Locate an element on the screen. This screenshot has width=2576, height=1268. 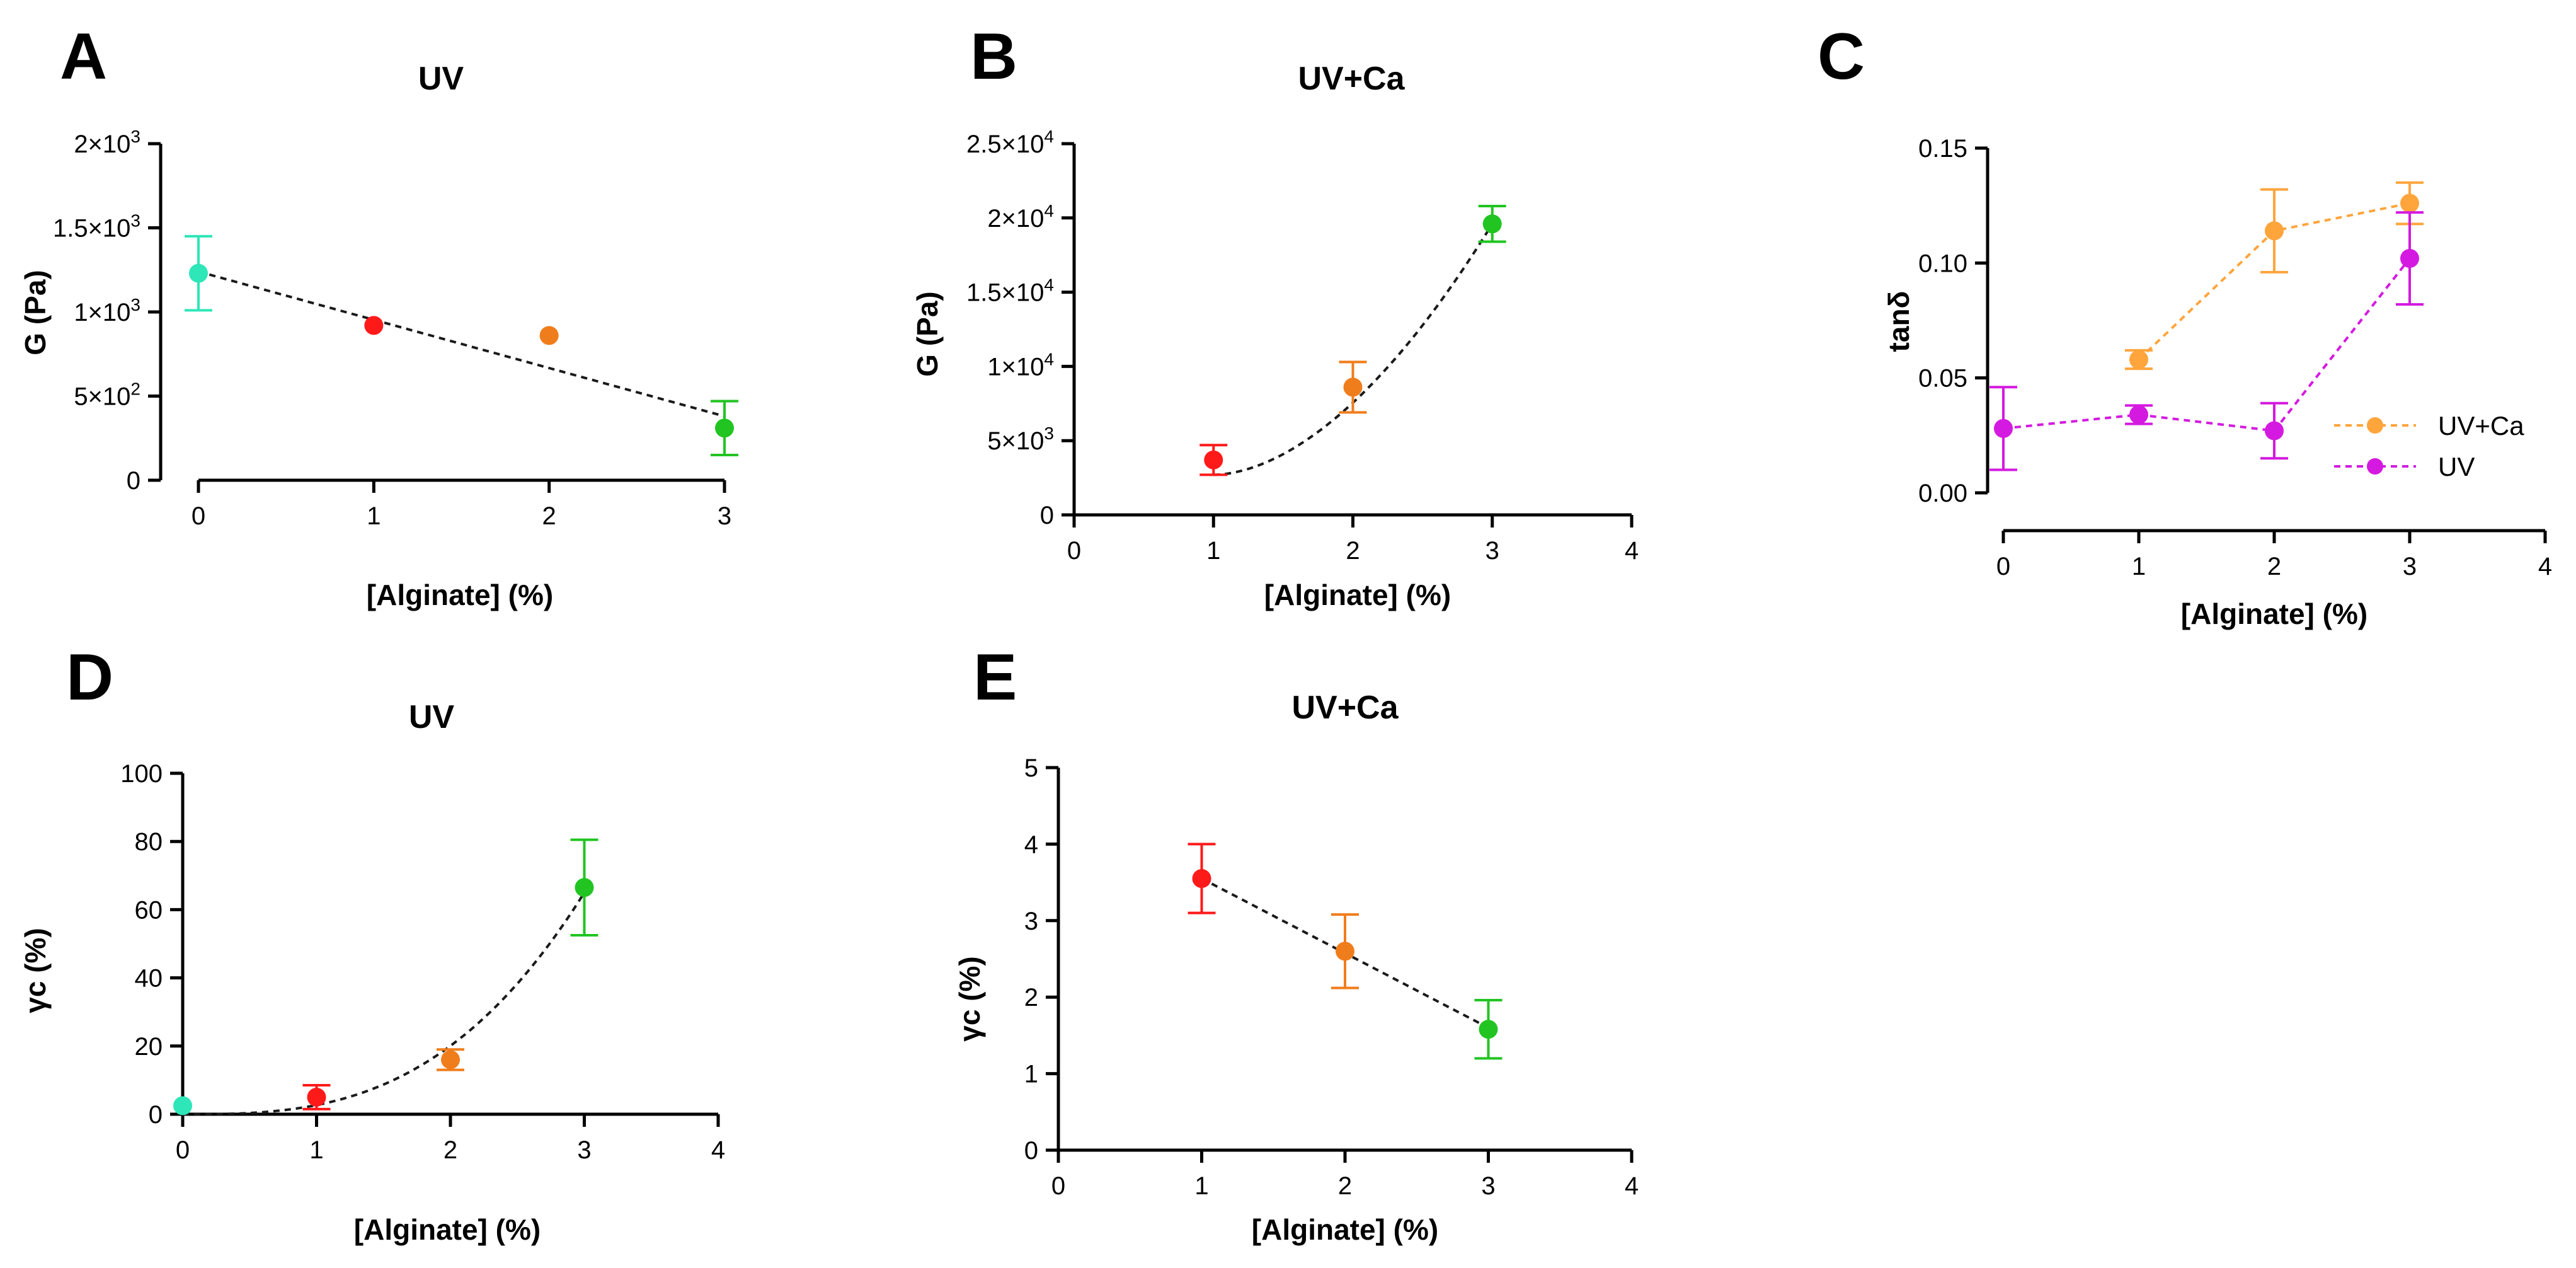
chart-c-x-tick-label: 2 is located at coordinates (2274, 566).